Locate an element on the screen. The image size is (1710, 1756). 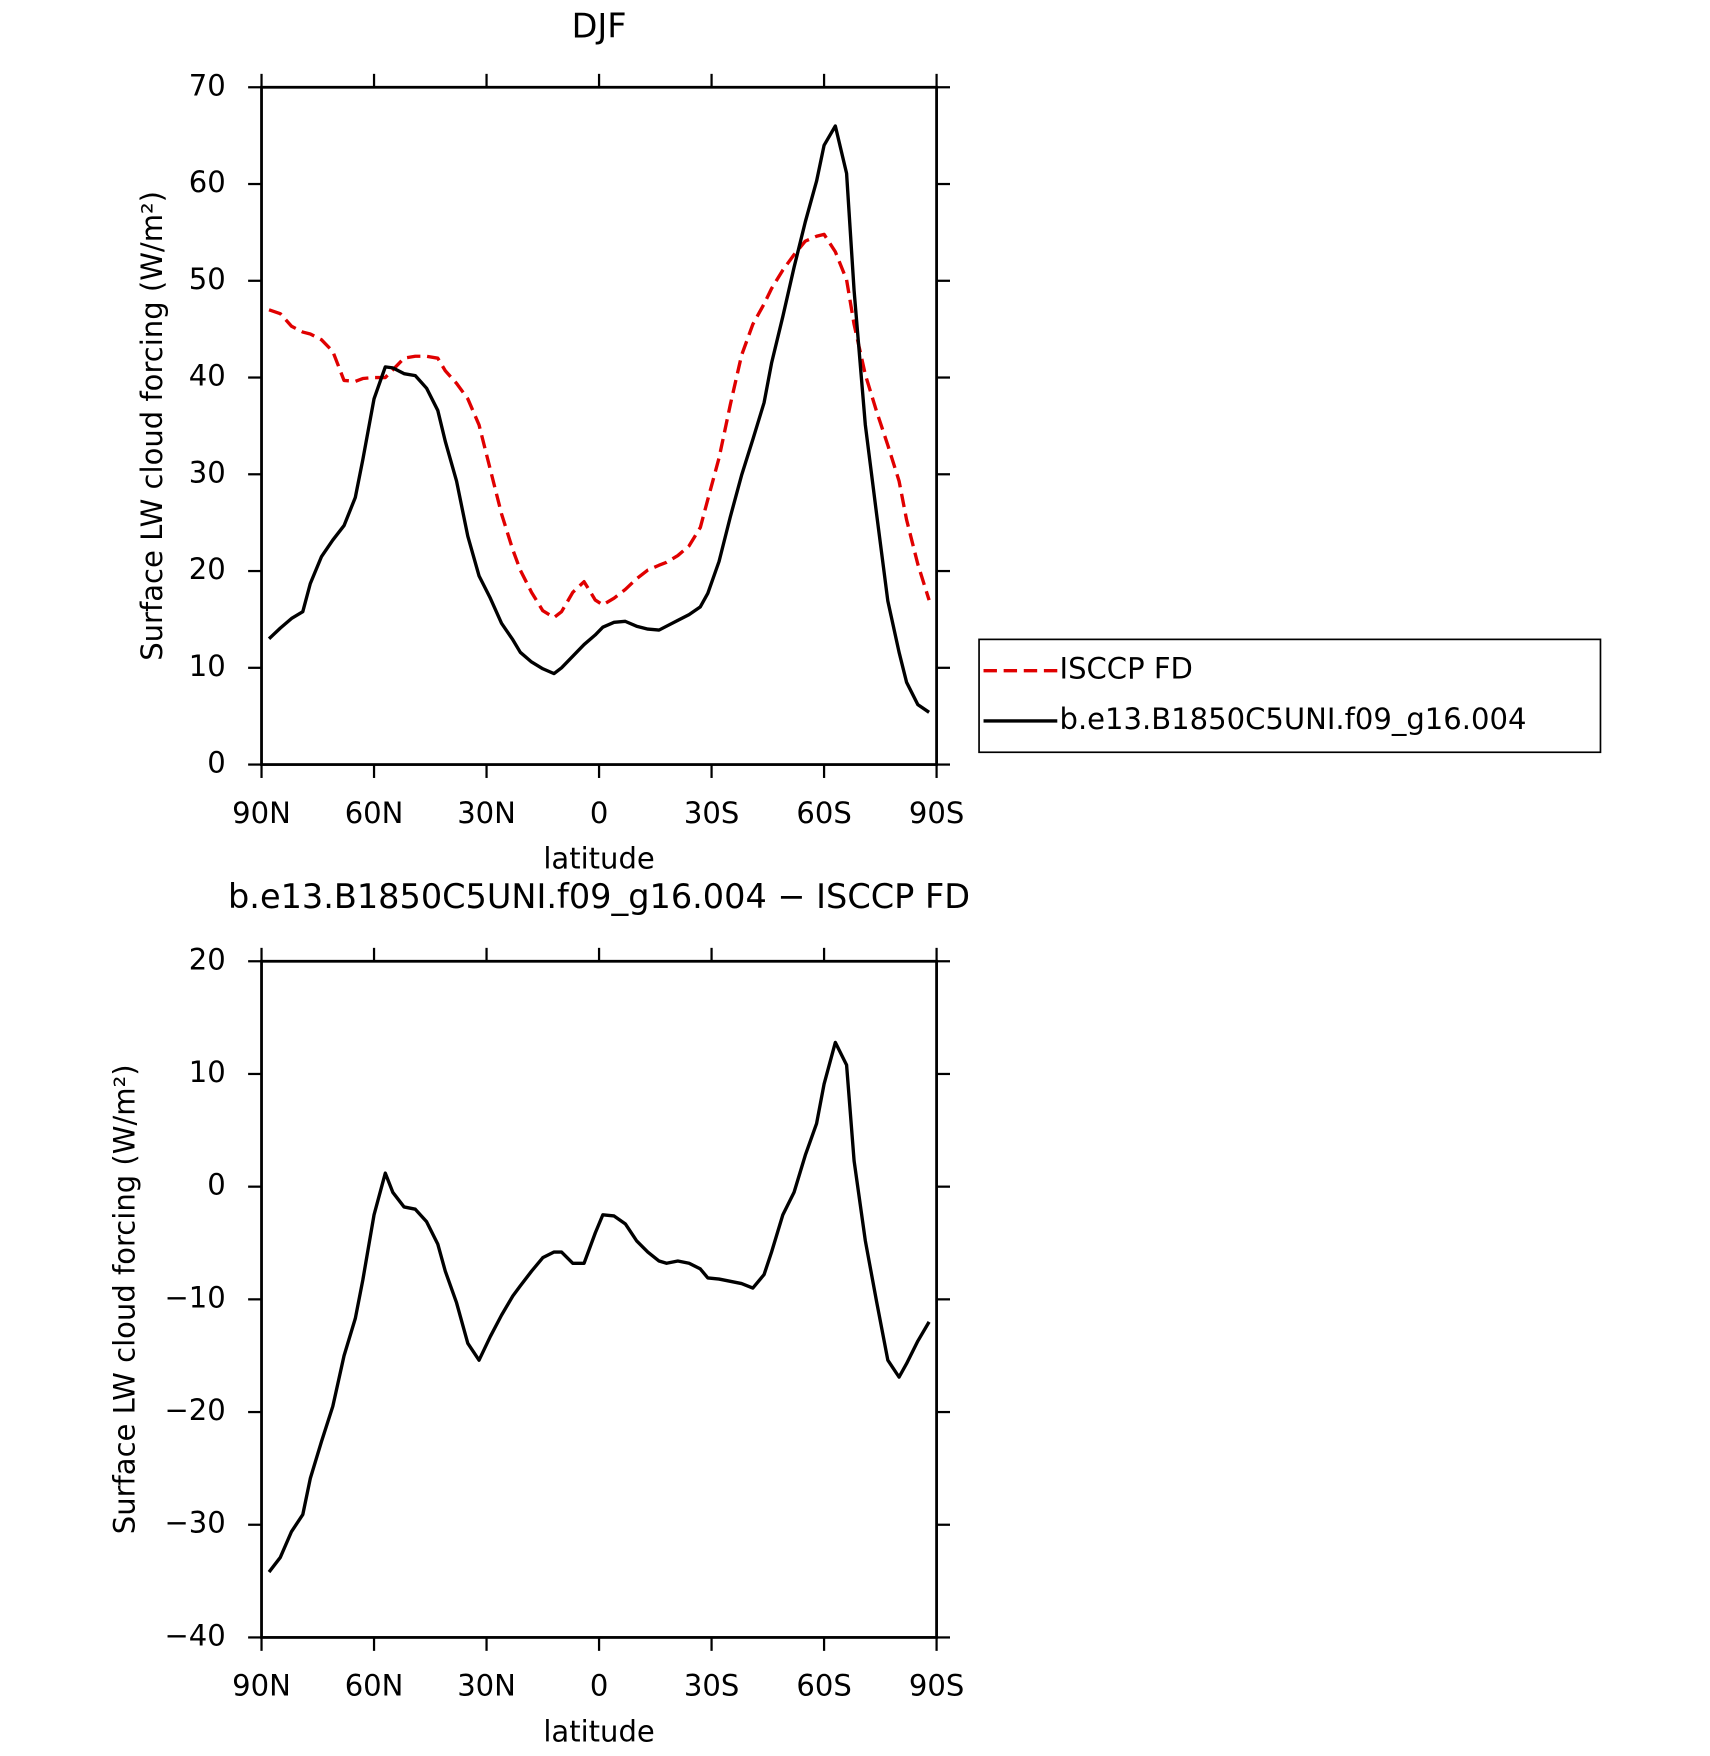
y-tick-label: −20 is located at coordinates (194, 1410).